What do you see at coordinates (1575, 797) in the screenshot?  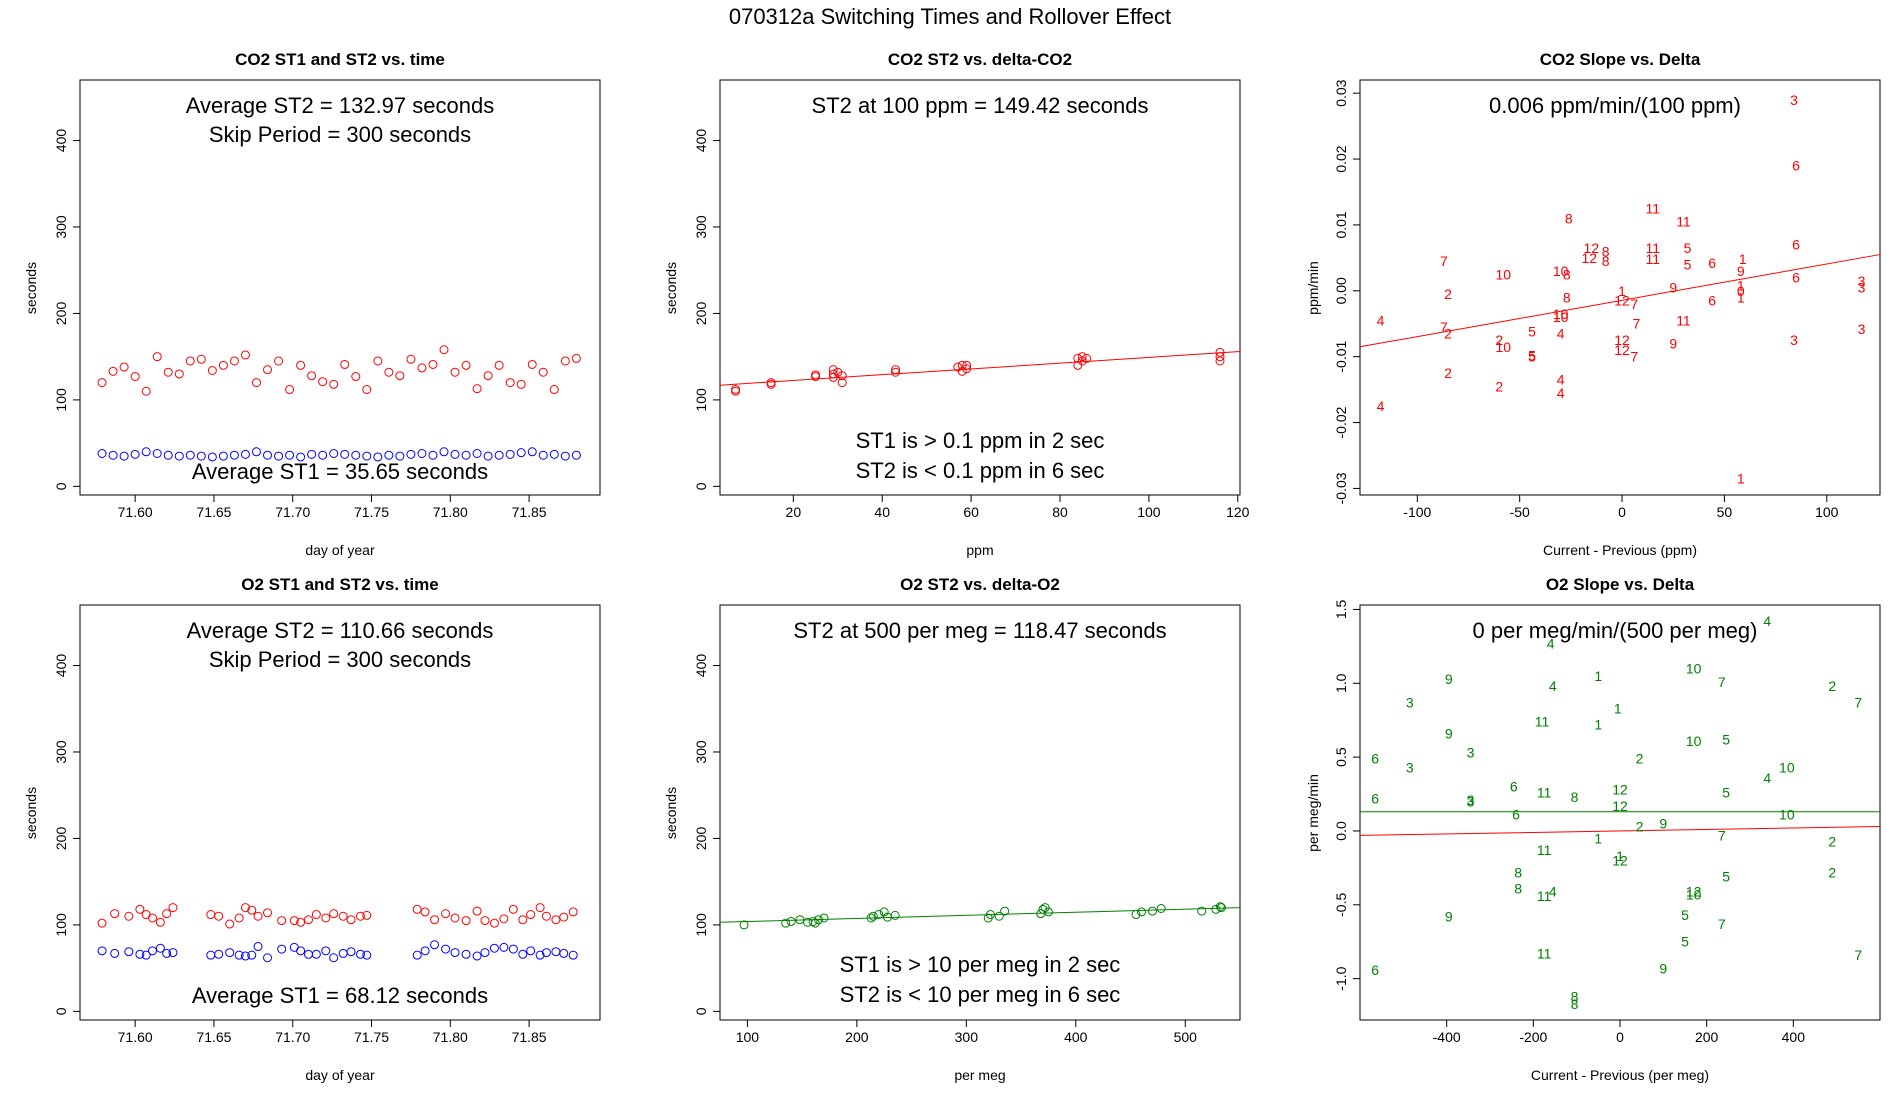 I see `data-point-label: 8` at bounding box center [1575, 797].